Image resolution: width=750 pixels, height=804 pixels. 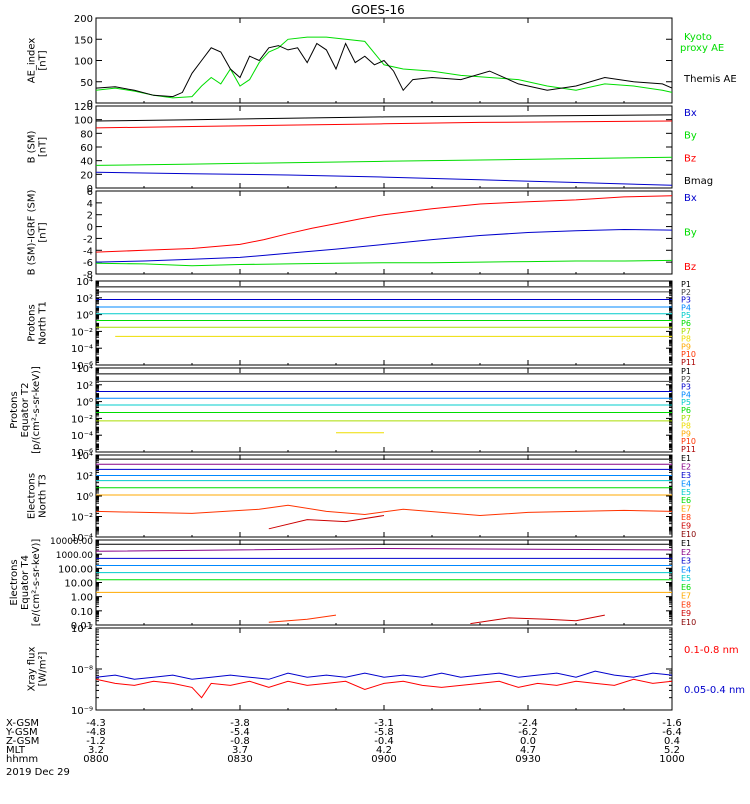 What do you see at coordinates (86, 134) in the screenshot?
I see `y-tick-label: 80` at bounding box center [86, 134].